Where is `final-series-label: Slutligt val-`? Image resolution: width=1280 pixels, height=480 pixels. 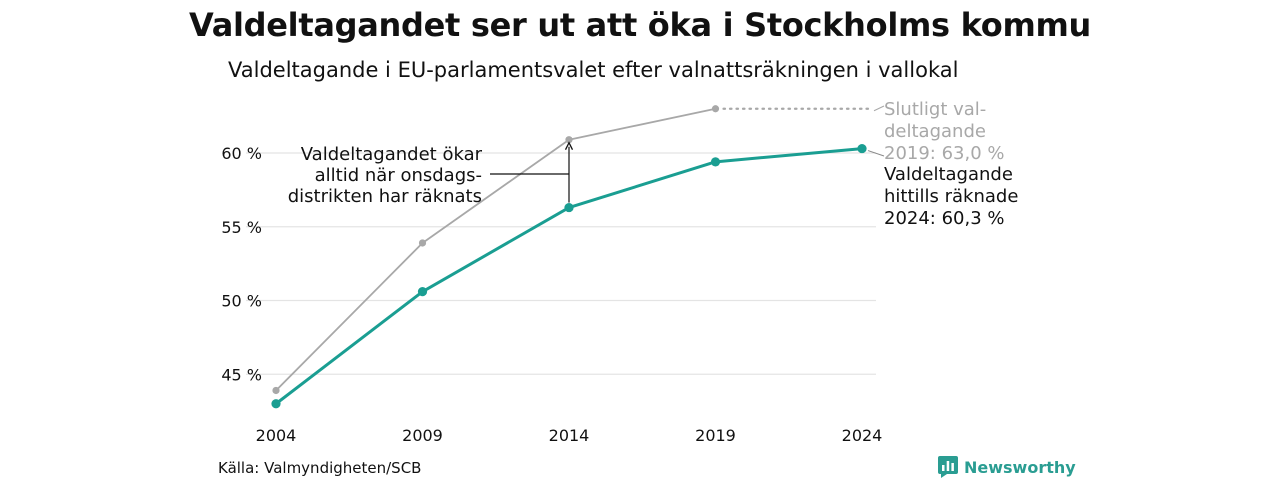
final-series-label: Slutligt val- is located at coordinates (935, 109).